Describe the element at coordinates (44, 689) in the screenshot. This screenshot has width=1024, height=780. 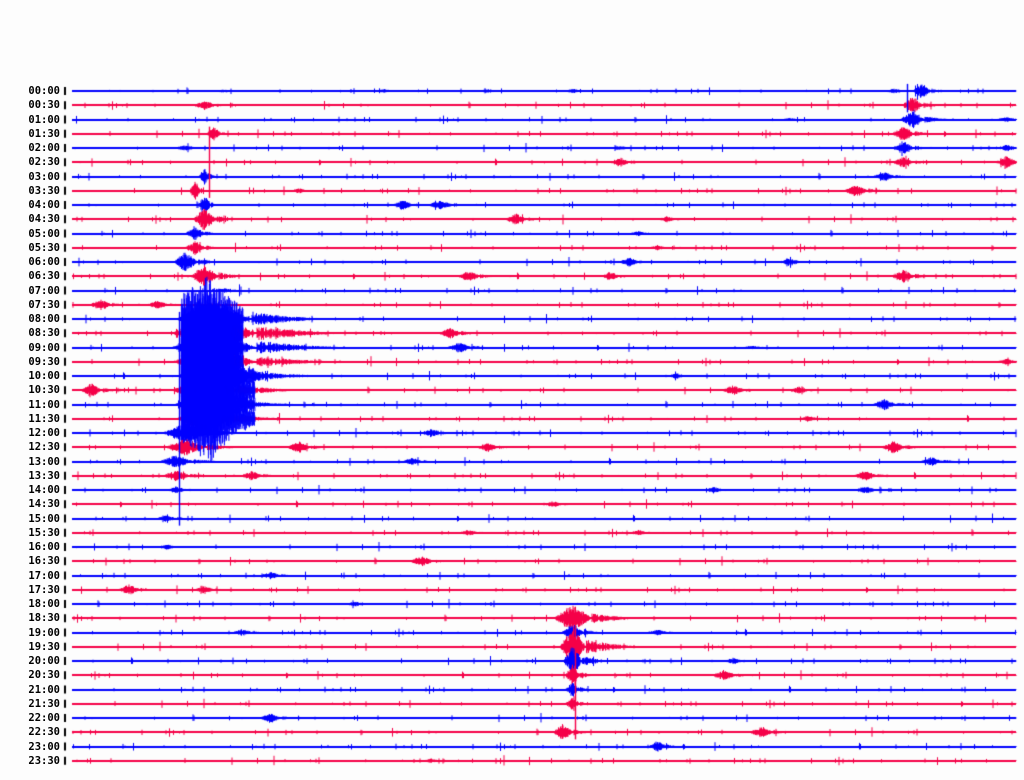
I see `row-time-label: 21:00` at that location.